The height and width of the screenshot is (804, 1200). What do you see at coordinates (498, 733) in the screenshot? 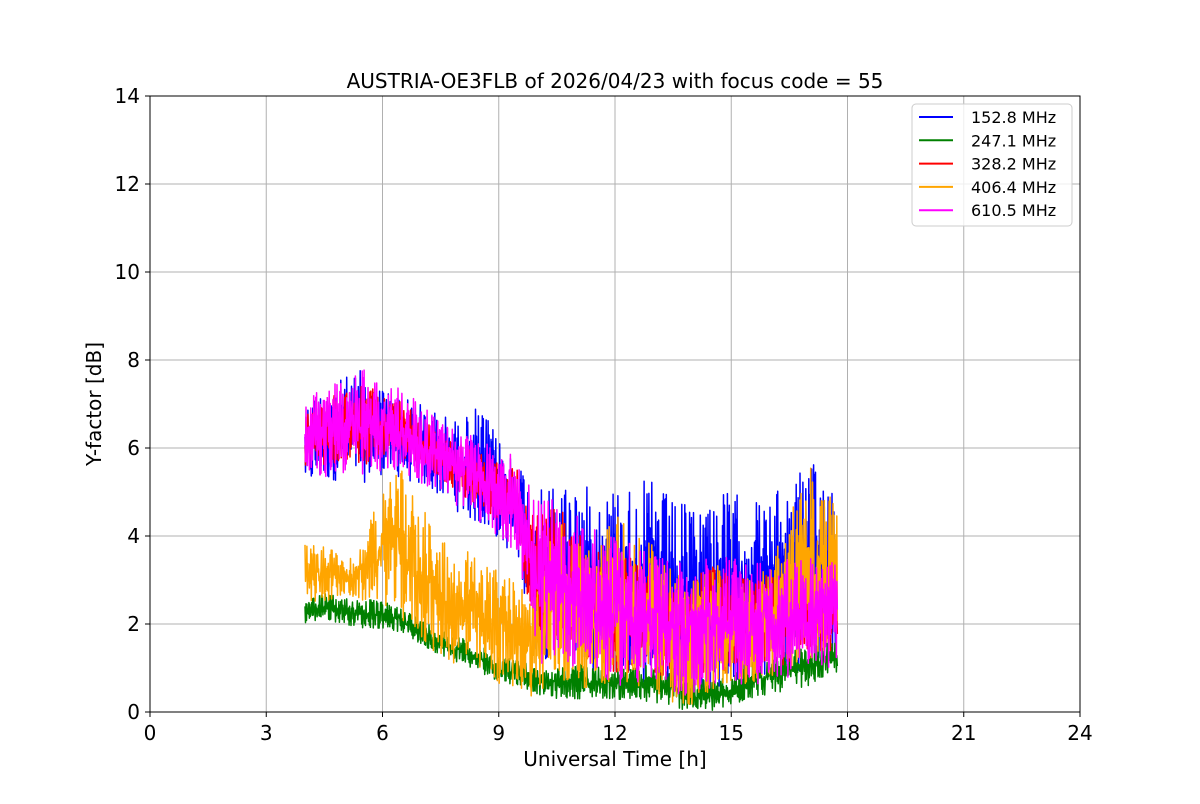
I see `x-tick-label: 9` at bounding box center [498, 733].